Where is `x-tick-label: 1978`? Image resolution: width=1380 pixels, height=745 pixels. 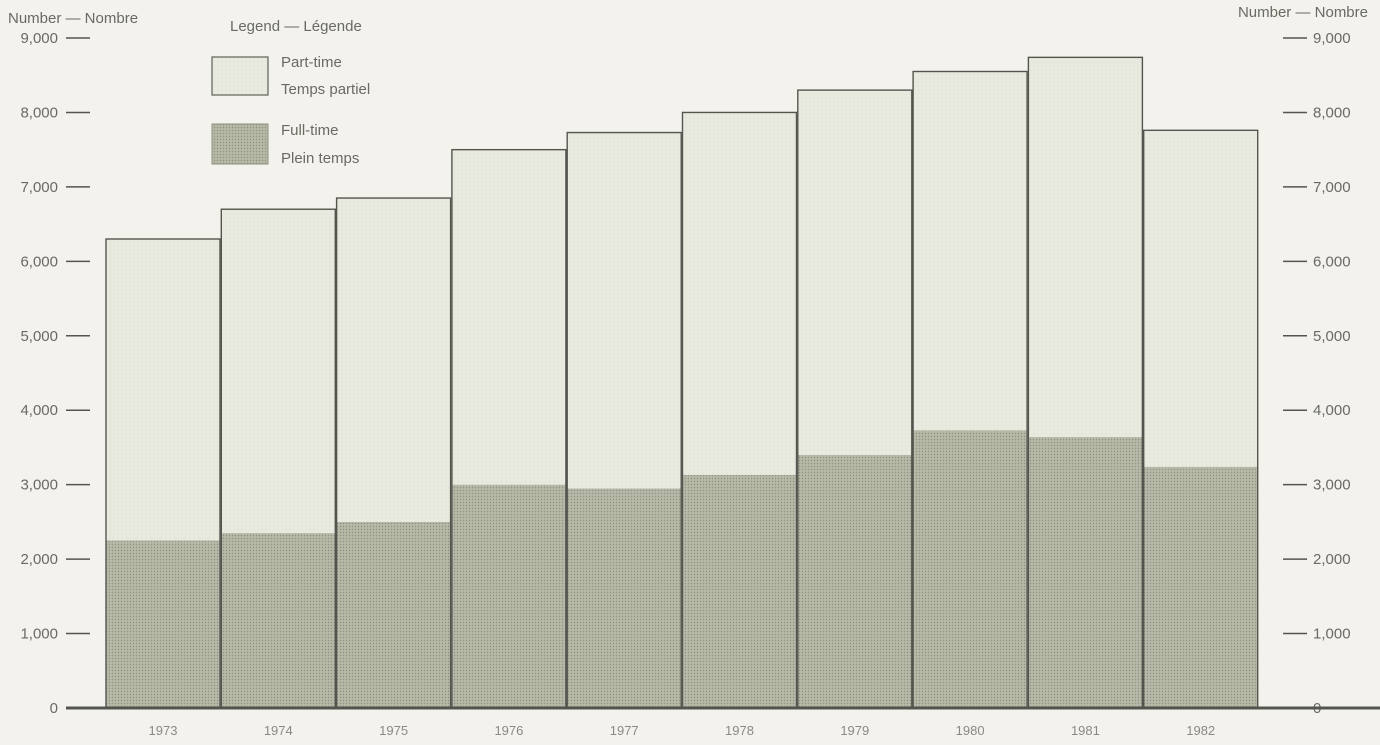 x-tick-label: 1978 is located at coordinates (739, 730).